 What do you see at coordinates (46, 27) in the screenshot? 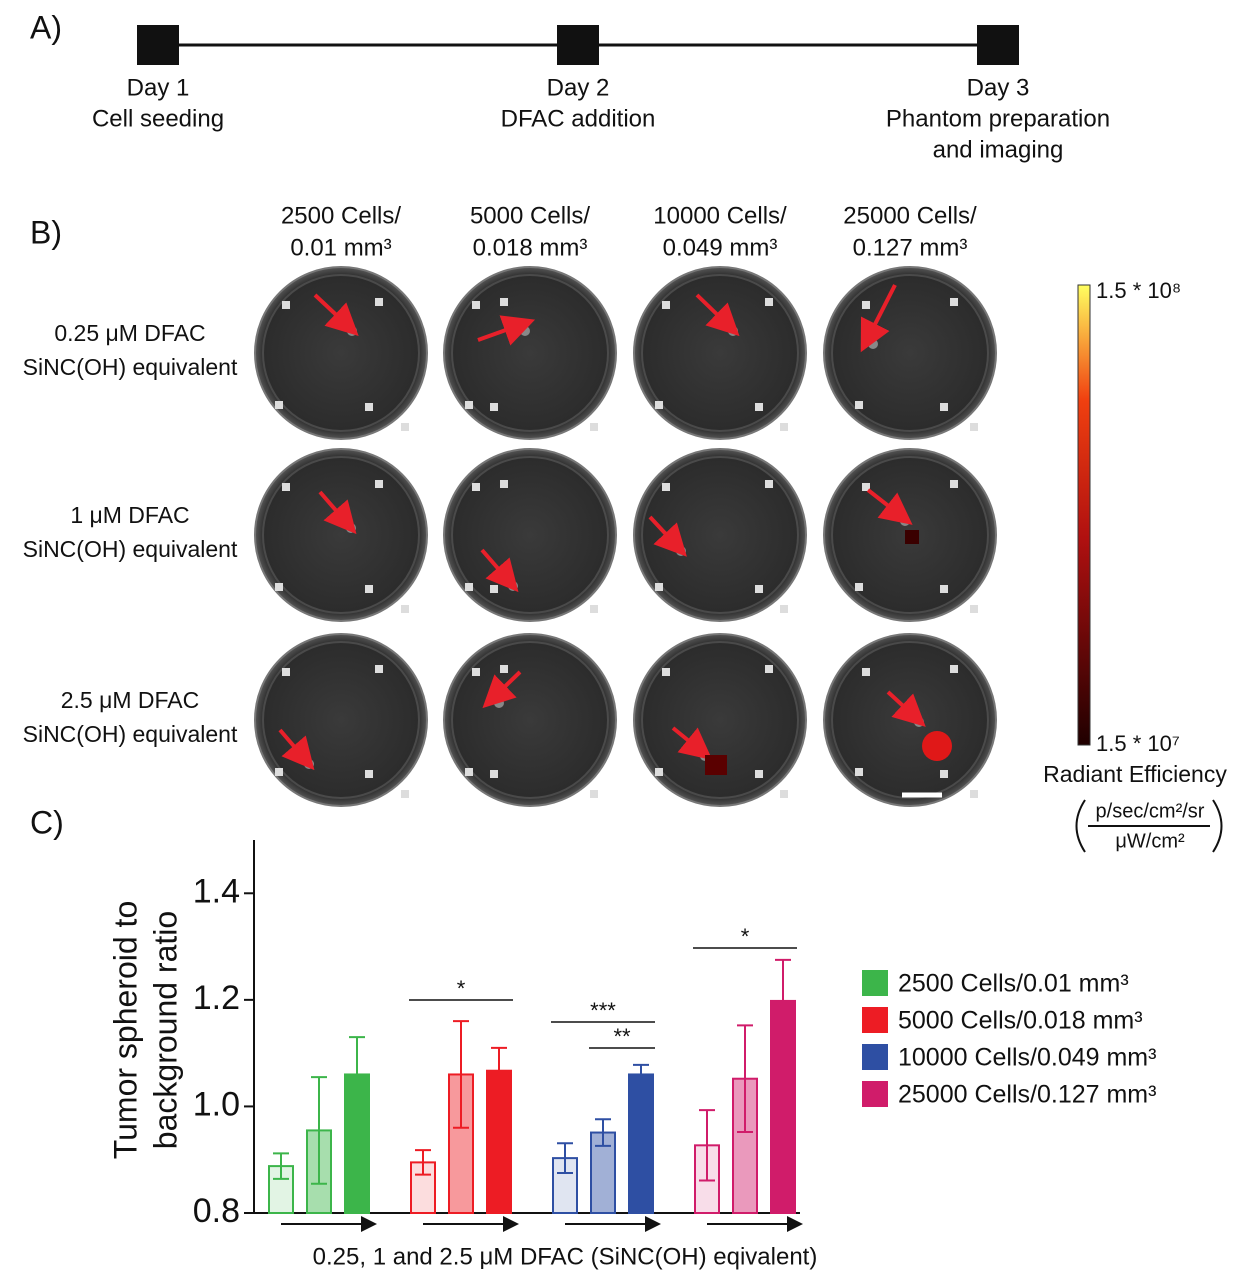
I see `panel-label: A)` at bounding box center [46, 27].